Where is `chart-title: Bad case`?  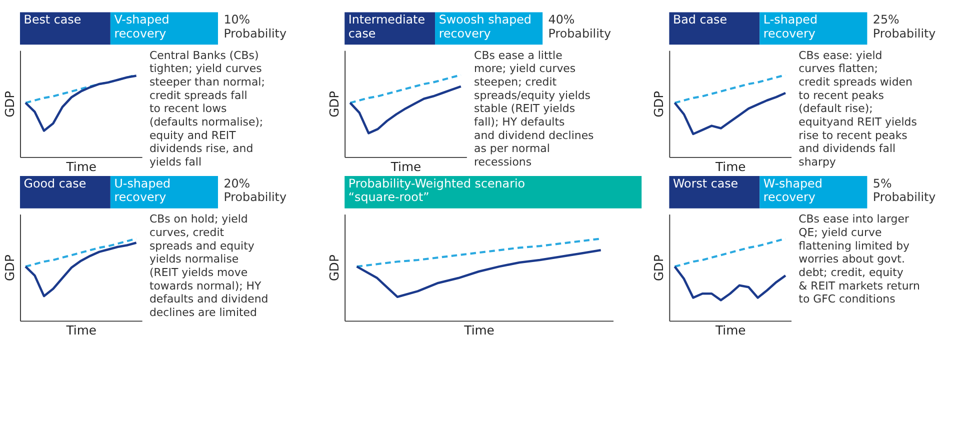 chart-title: Bad case is located at coordinates (700, 19).